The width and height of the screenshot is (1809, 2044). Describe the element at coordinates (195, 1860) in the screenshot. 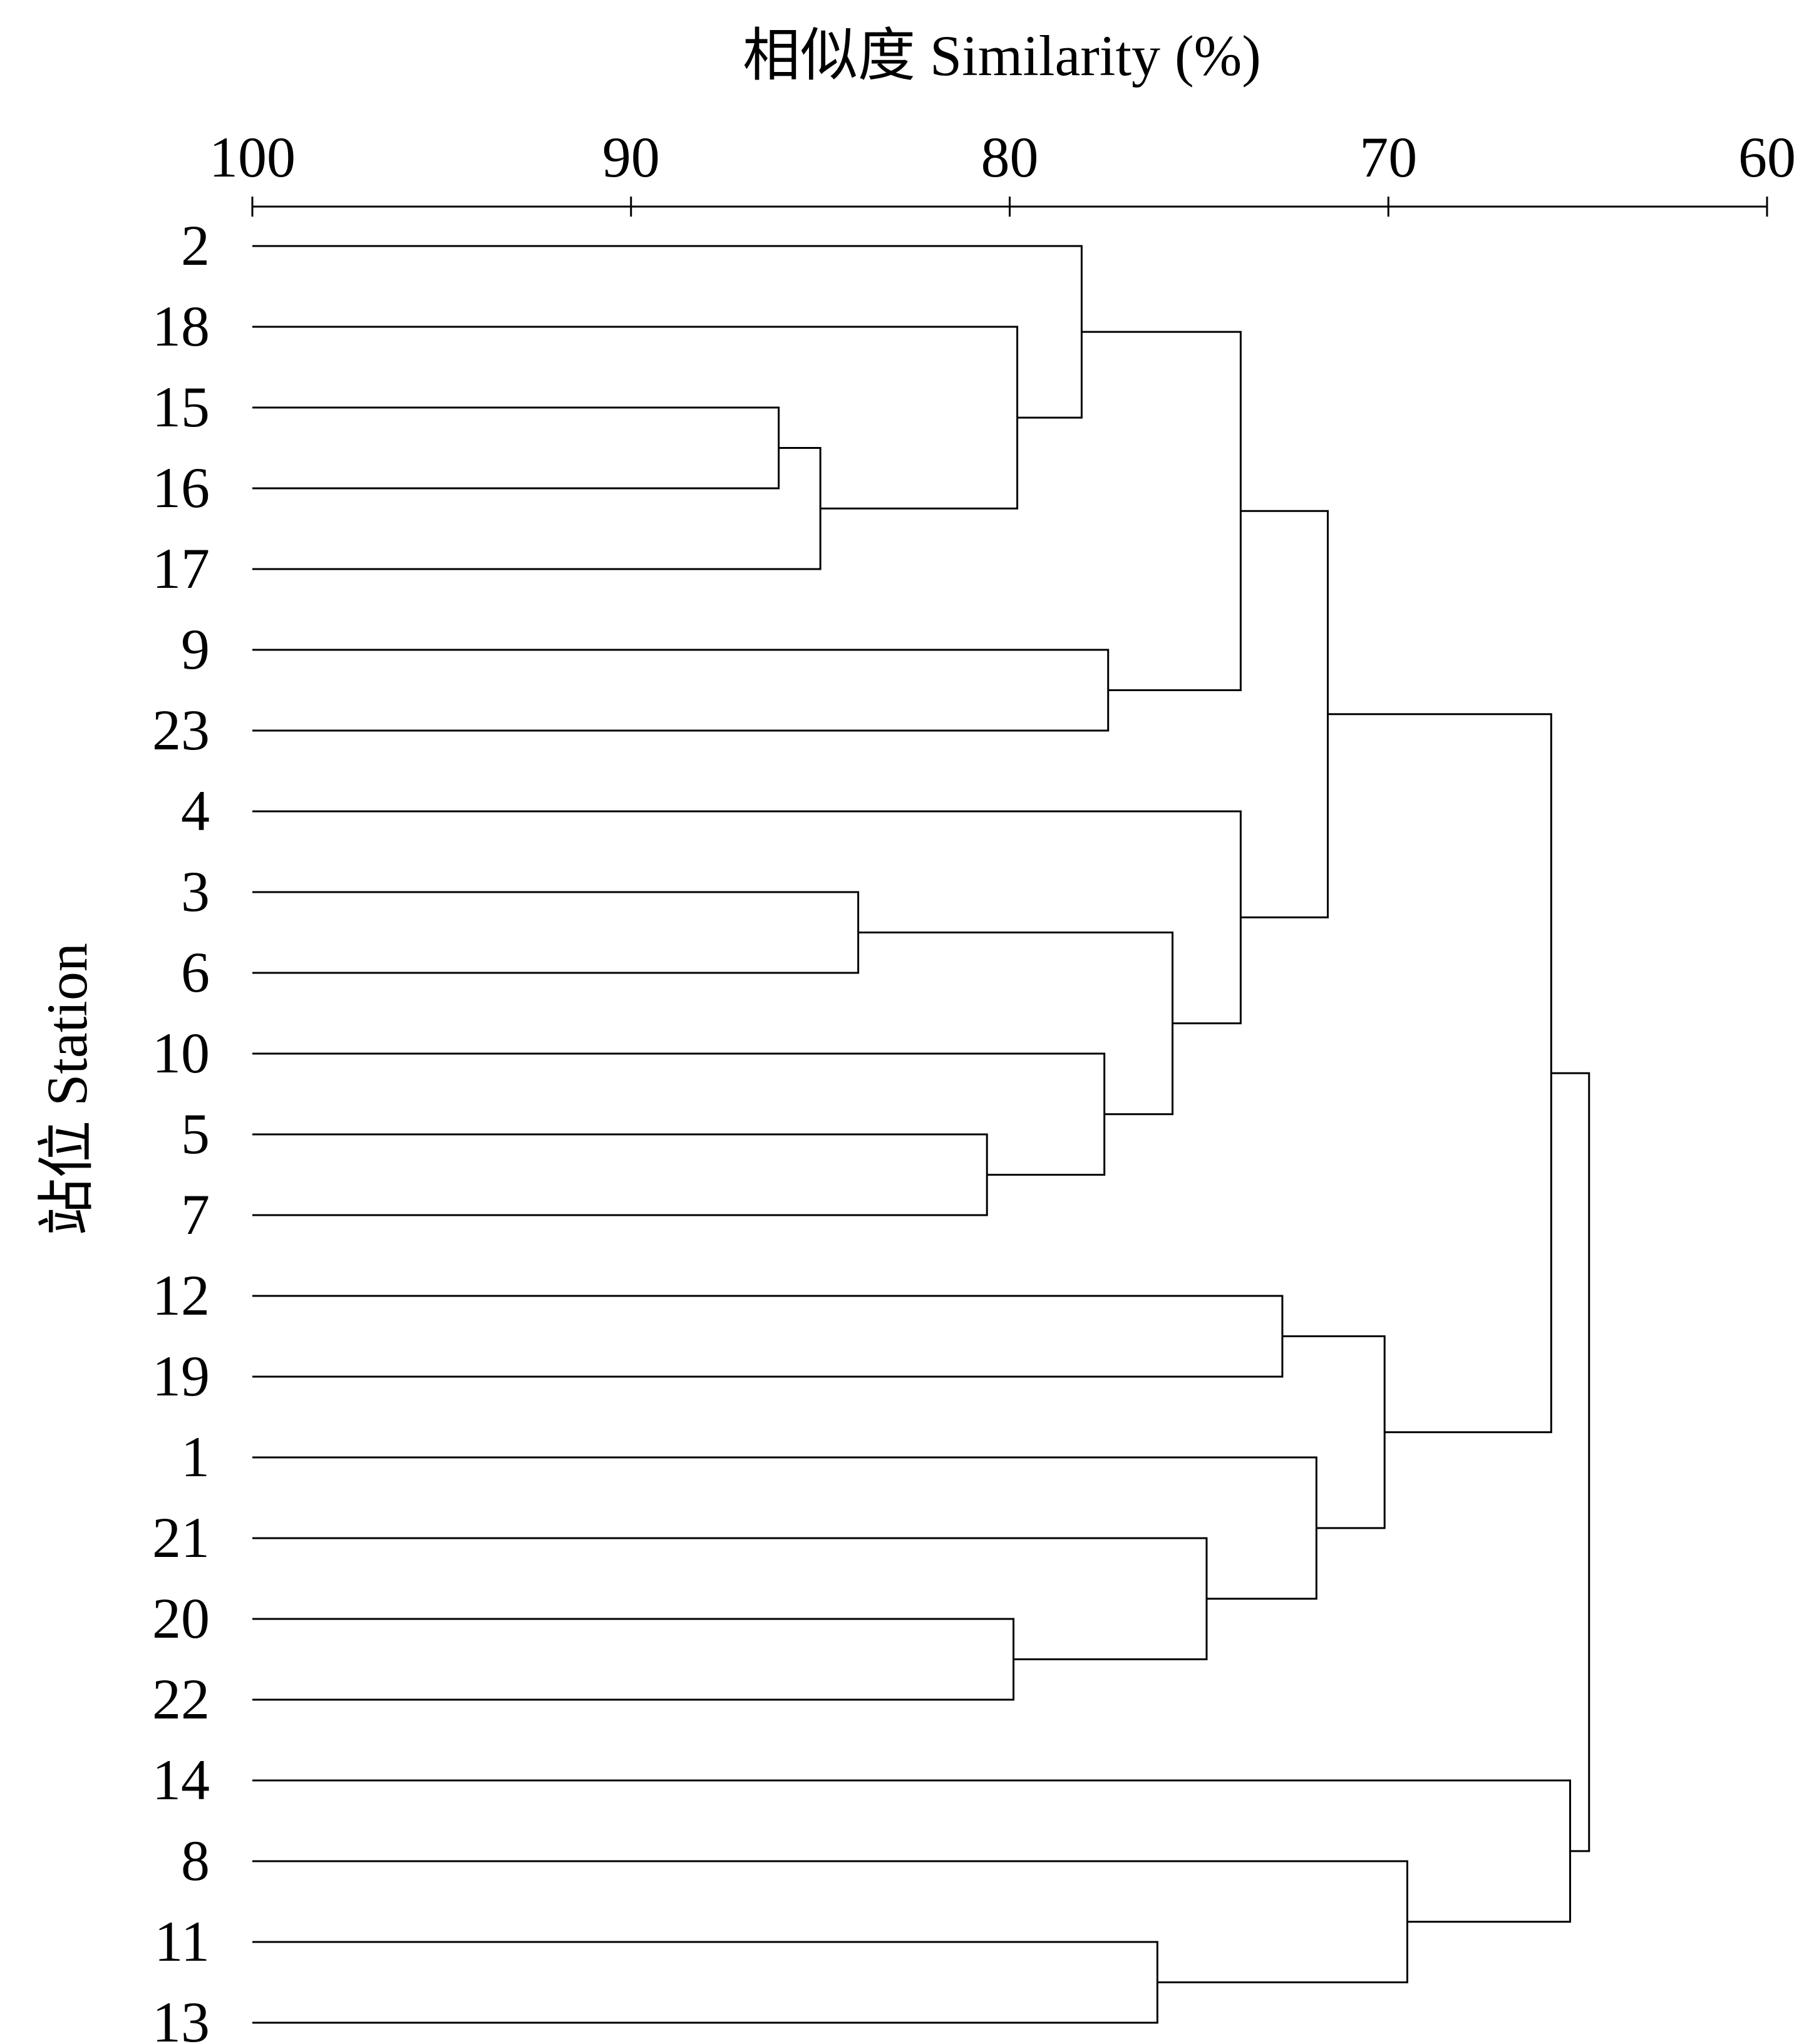

I see `station-label: 8` at that location.